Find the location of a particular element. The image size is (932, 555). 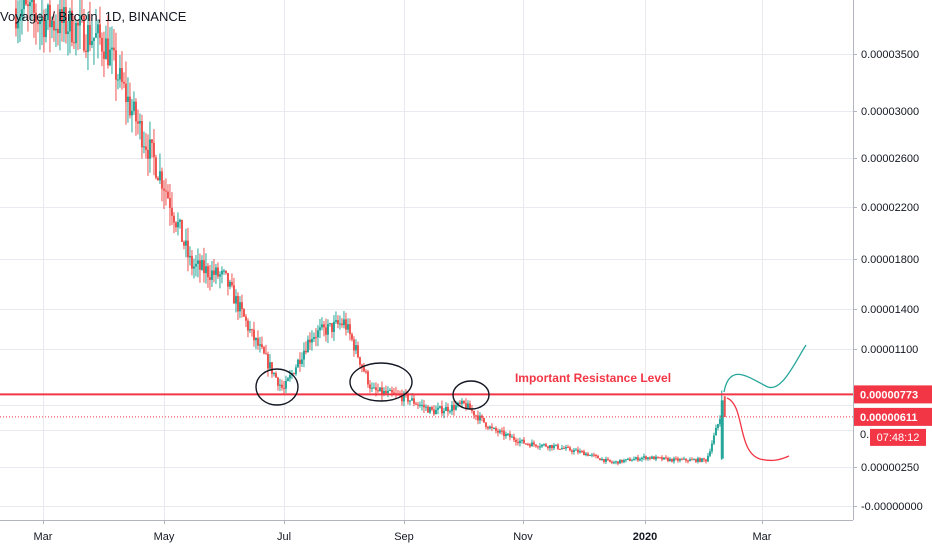

price-labels: 0. 0.00000773 0.00000611 07:48:12 is located at coordinates (893, 415).